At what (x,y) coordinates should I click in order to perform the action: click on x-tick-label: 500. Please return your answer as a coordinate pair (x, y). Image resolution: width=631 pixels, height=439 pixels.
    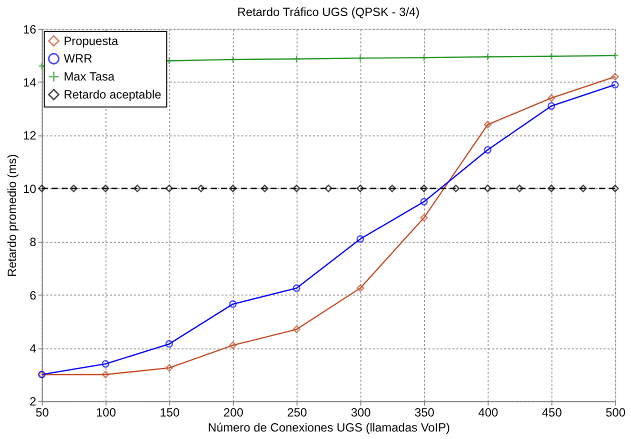
    Looking at the image, I should click on (616, 413).